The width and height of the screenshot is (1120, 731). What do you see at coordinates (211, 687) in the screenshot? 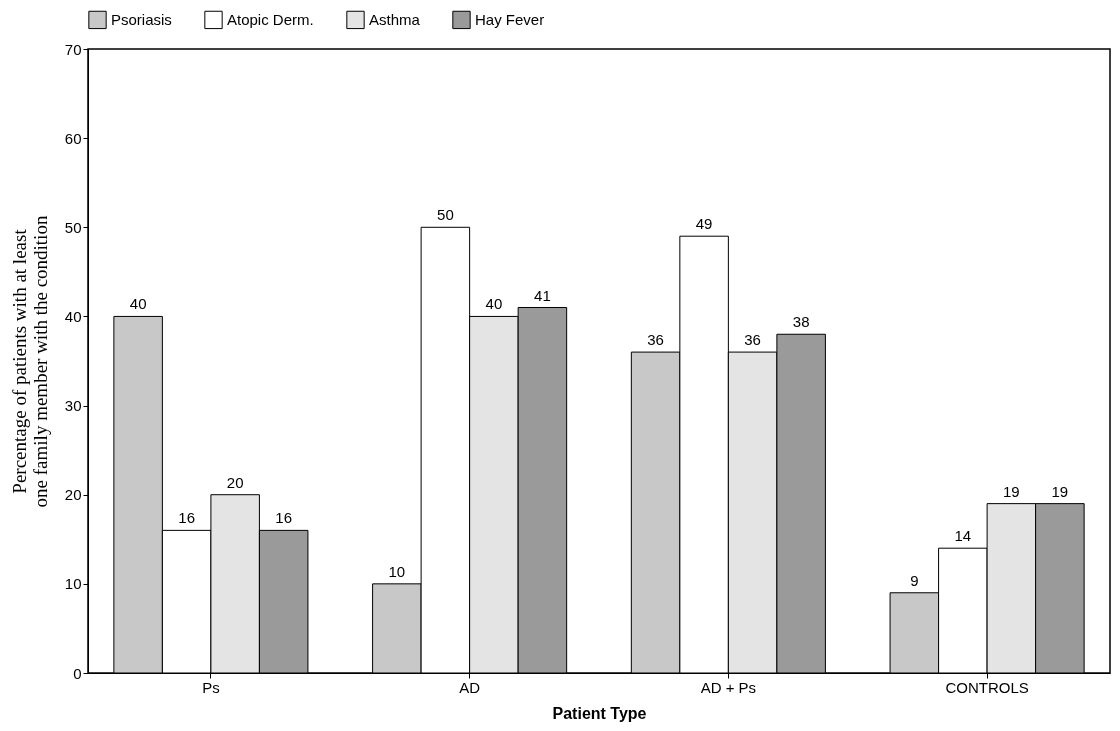
I see `x-tick-label: Ps` at bounding box center [211, 687].